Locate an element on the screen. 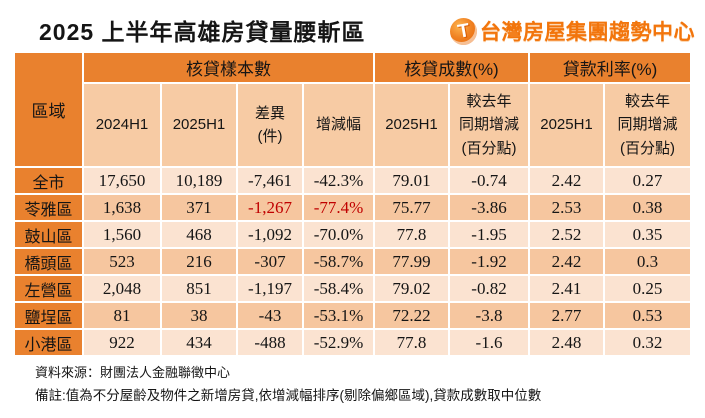 The height and width of the screenshot is (418, 705). table-cell: 79.01 is located at coordinates (411, 180).